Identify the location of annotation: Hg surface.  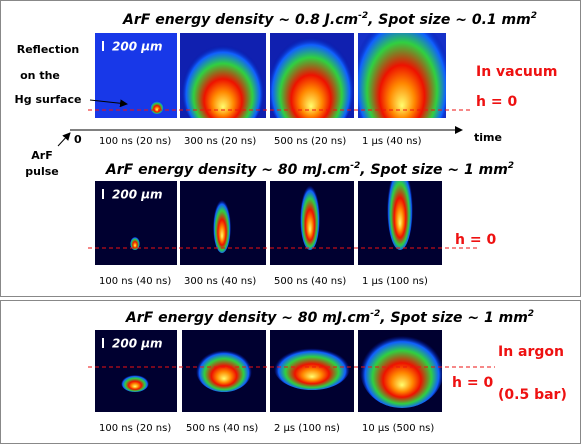
(48, 99).